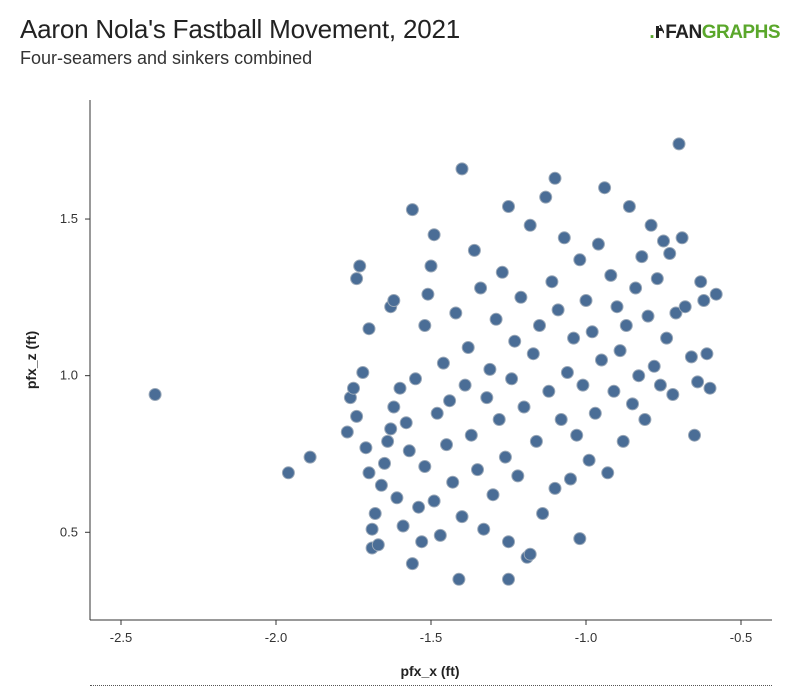 The image size is (800, 700). I want to click on y-tick-label: 1.5, so click(69, 218).